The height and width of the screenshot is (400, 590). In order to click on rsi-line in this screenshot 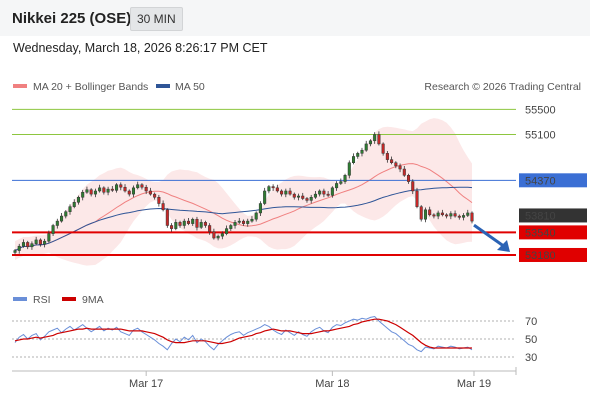, I will do `click(243, 334)`.